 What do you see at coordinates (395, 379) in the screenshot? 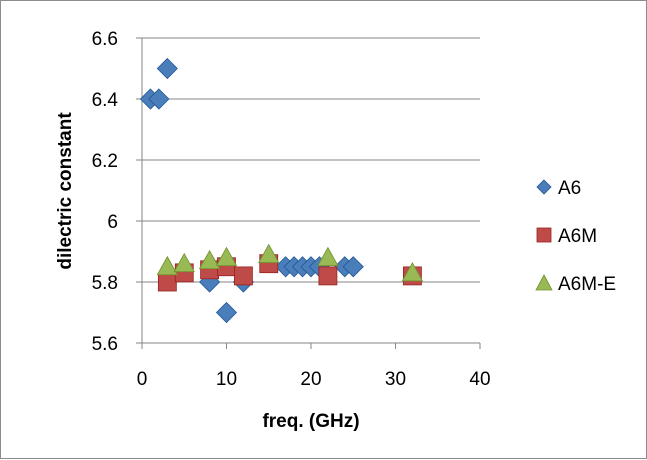
I see `x-tick-label: 30` at bounding box center [395, 379].